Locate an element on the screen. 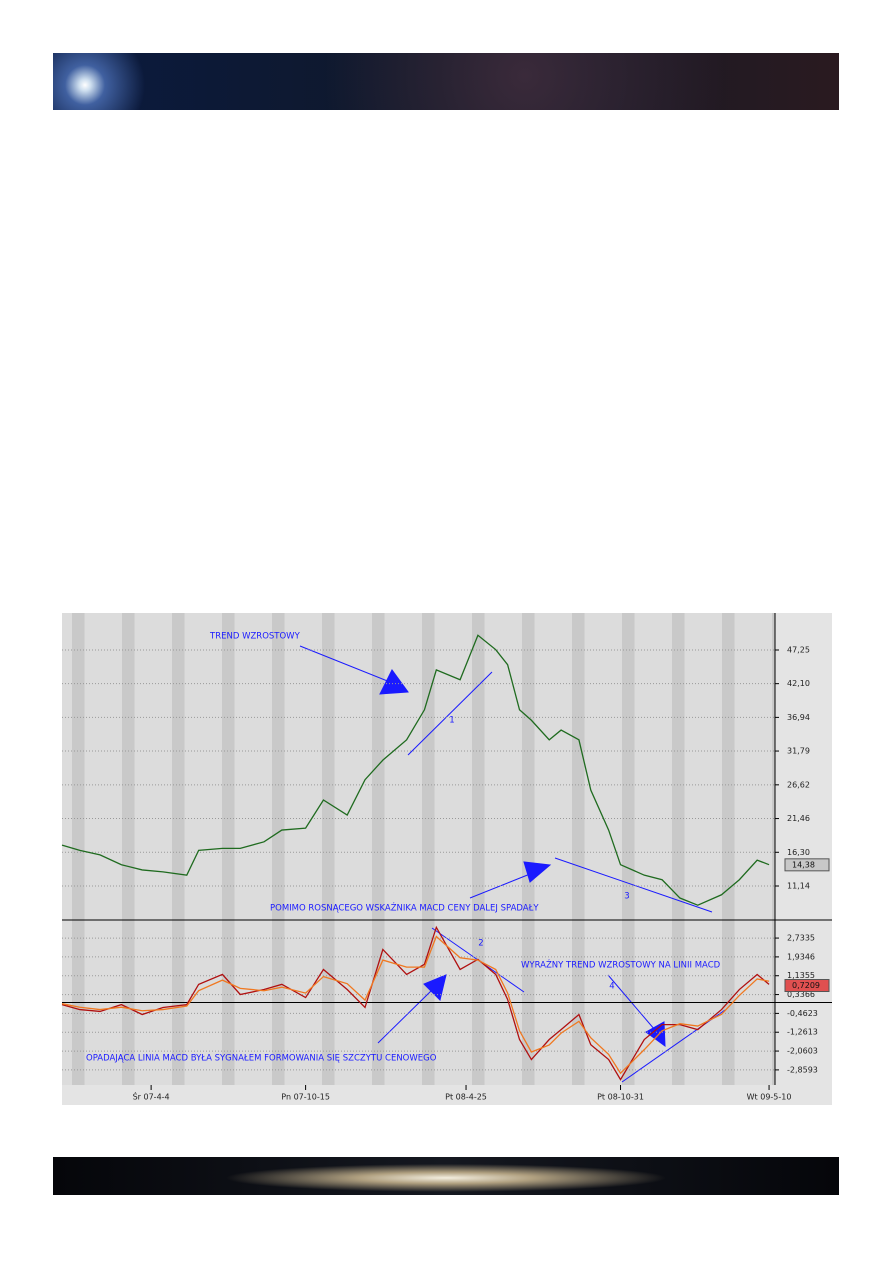 This screenshot has width=893, height=1263. y-tick-label: 1,1355 is located at coordinates (801, 975).